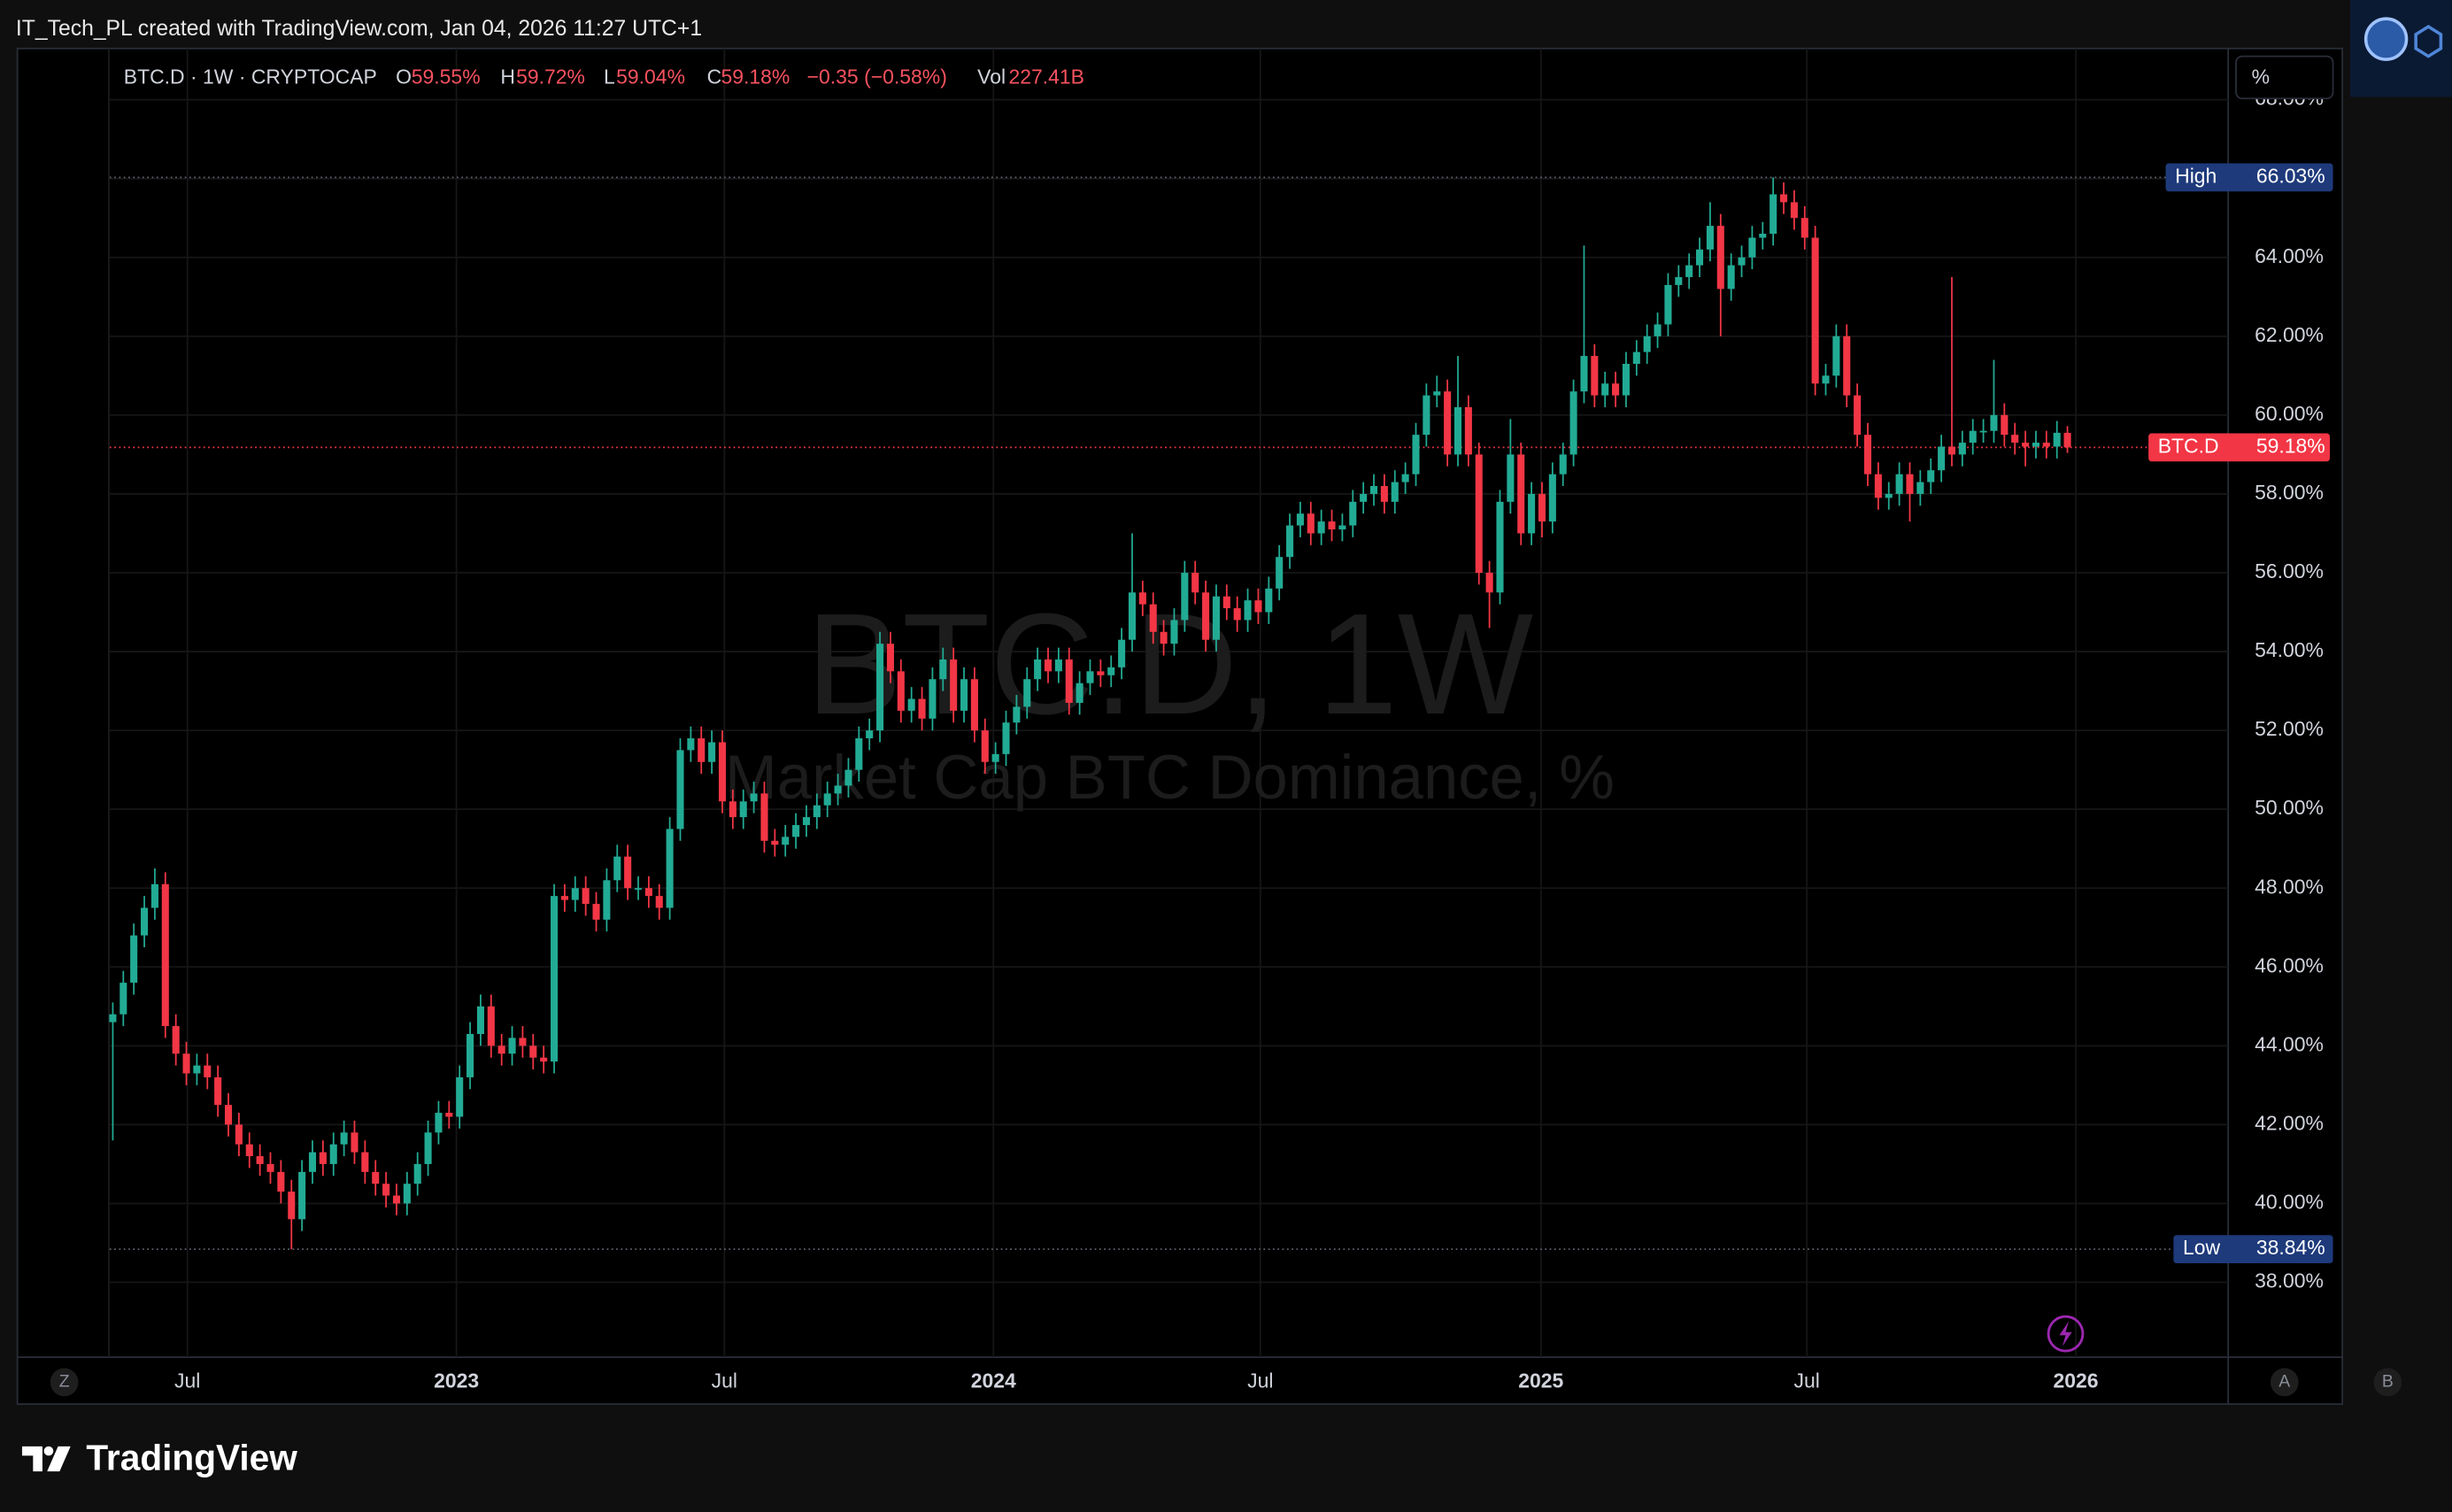  What do you see at coordinates (2387, 1382) in the screenshot?
I see `brand-button` at bounding box center [2387, 1382].